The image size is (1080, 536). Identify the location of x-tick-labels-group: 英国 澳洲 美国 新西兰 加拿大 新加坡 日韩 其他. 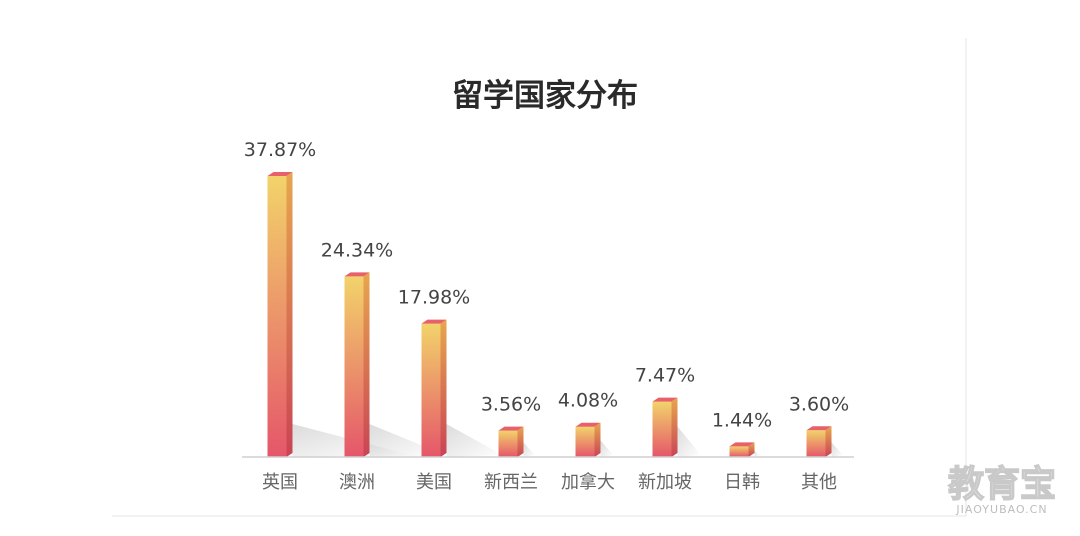
(549, 482).